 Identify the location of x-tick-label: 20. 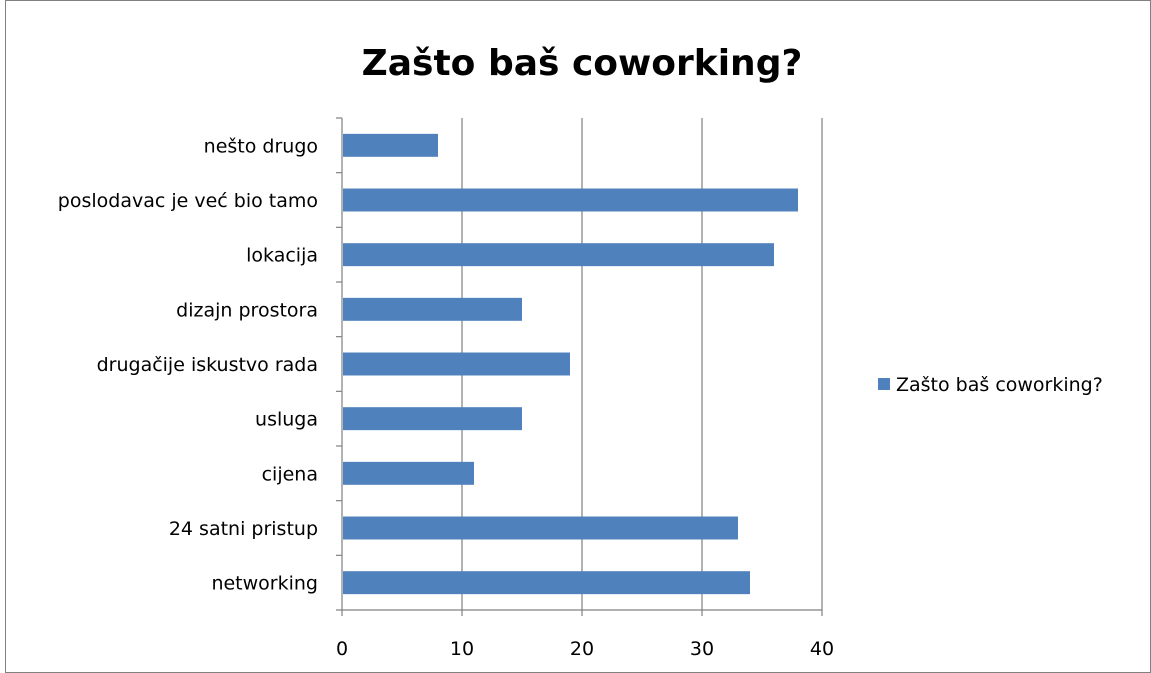
(582, 649).